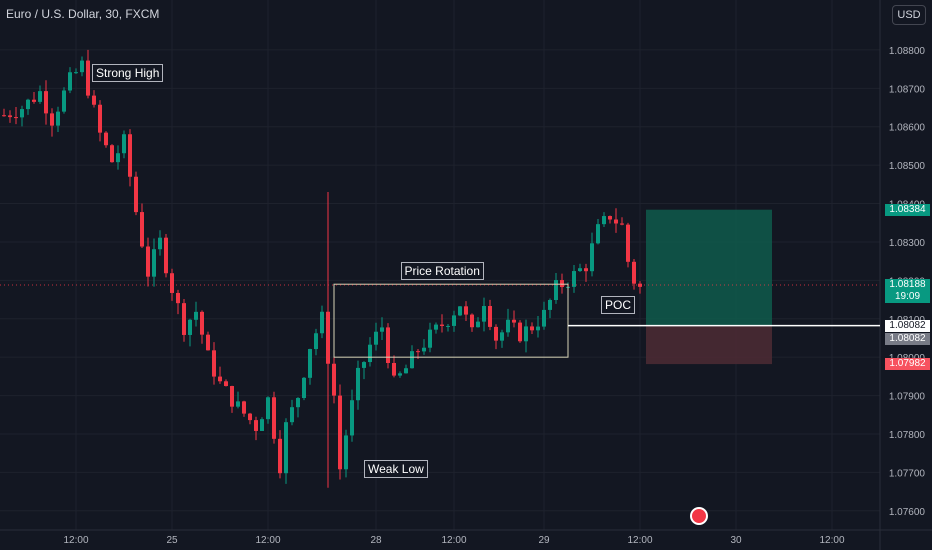 This screenshot has width=932, height=550. What do you see at coordinates (442, 270) in the screenshot?
I see `chart-annotation: Price Rotation` at bounding box center [442, 270].